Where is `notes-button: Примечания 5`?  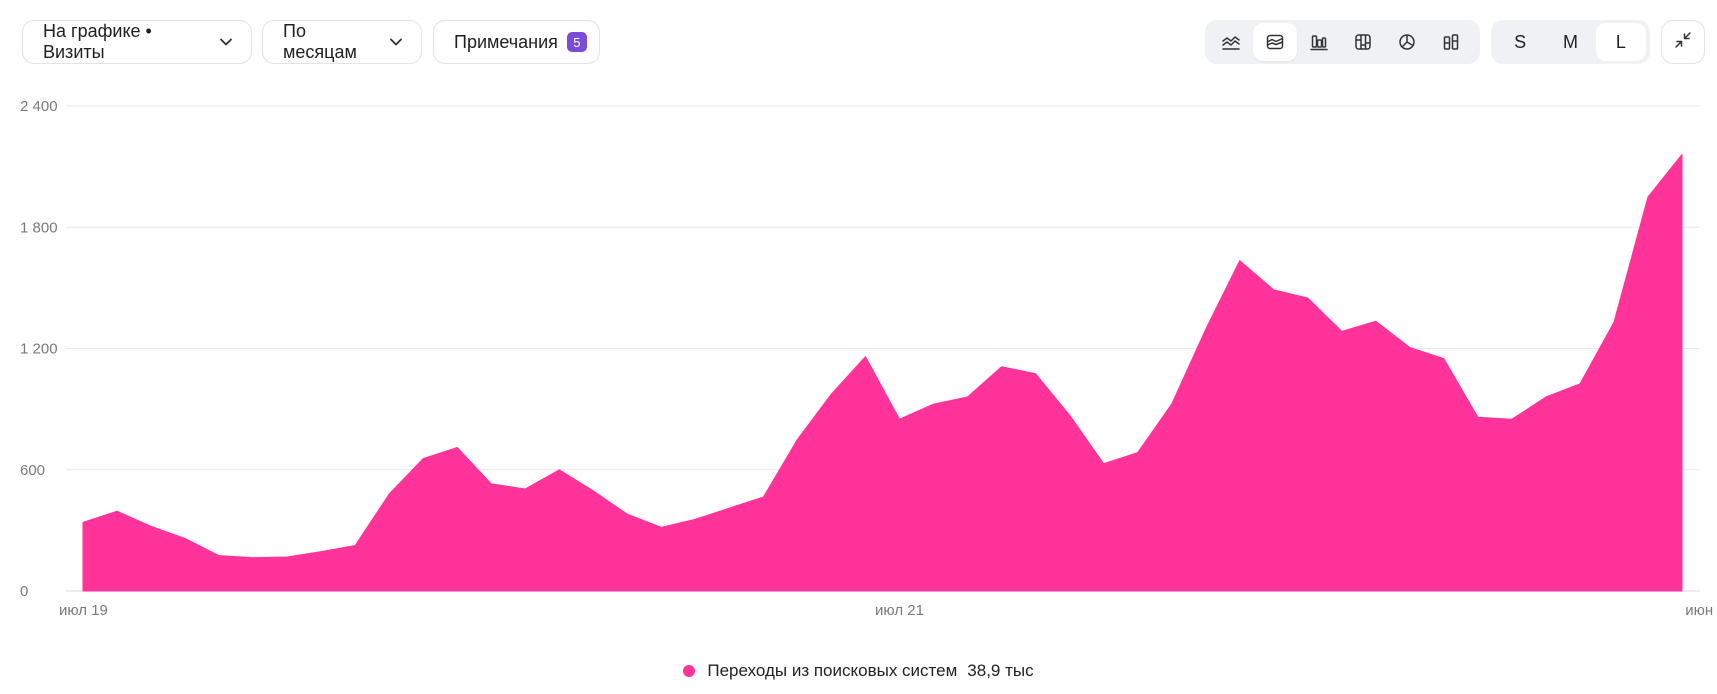
notes-button: Примечания 5 is located at coordinates (516, 42).